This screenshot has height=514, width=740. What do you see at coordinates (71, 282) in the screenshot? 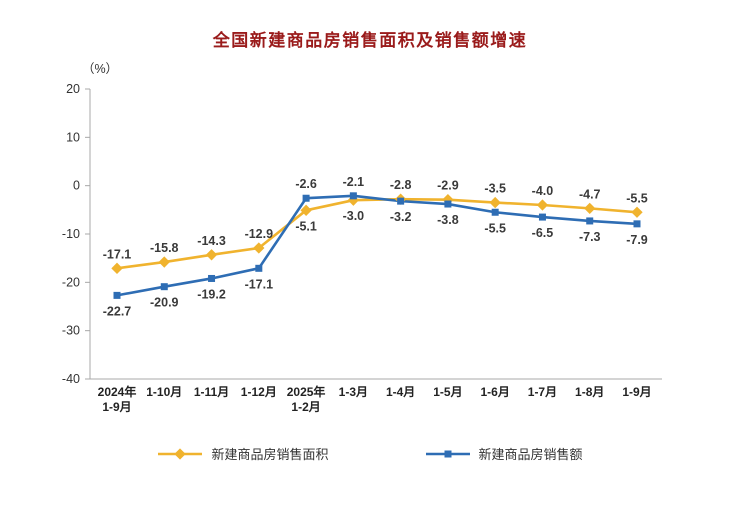
I see `svg-text: -20` at bounding box center [71, 282].